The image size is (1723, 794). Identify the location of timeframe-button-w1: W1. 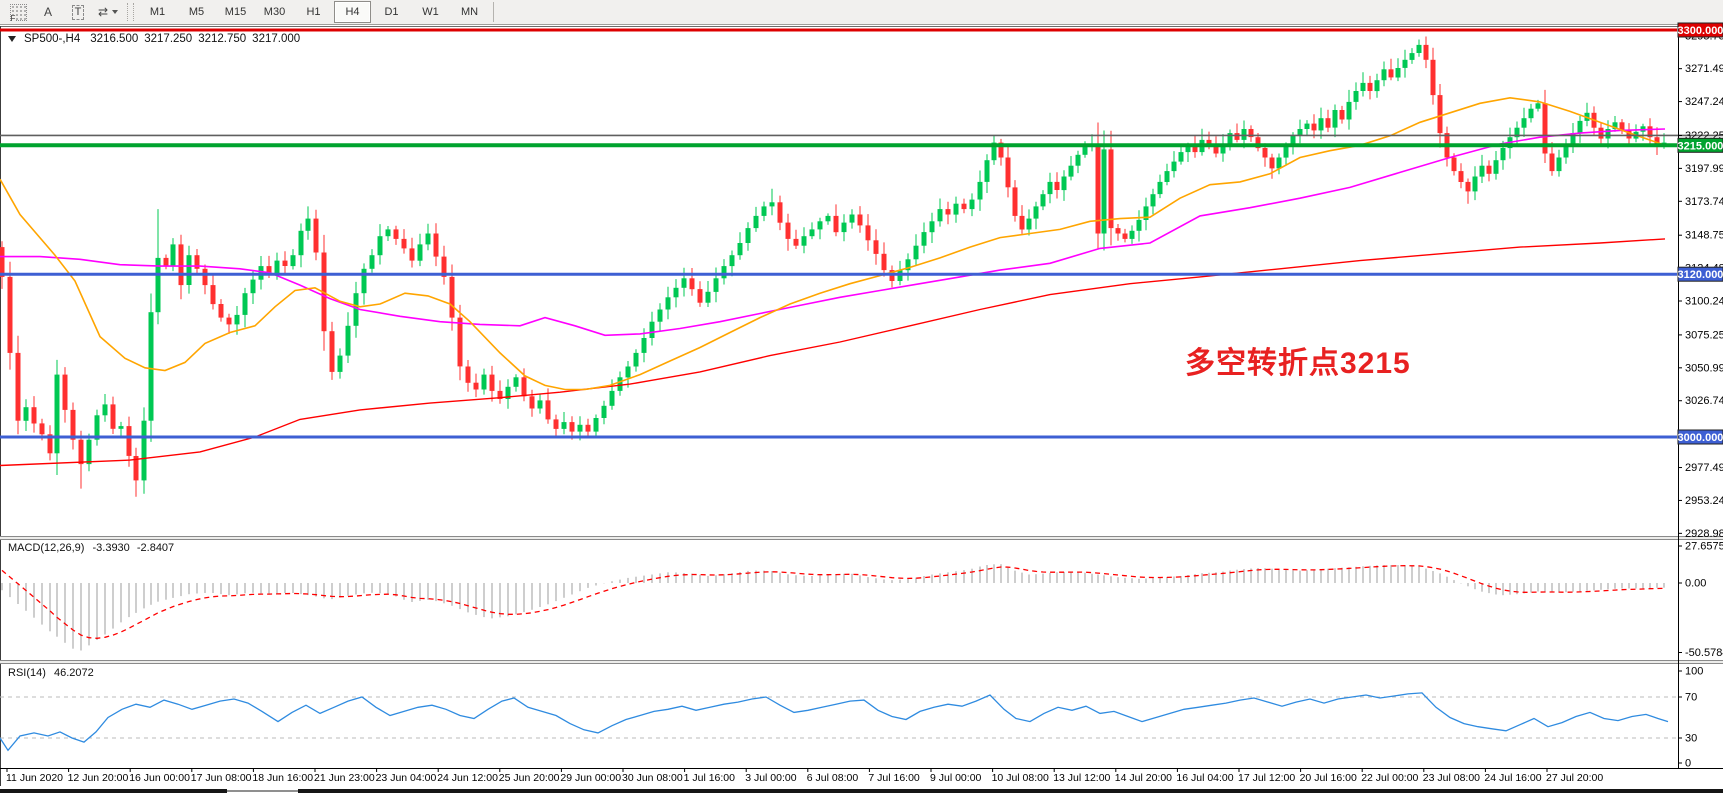
(430, 12).